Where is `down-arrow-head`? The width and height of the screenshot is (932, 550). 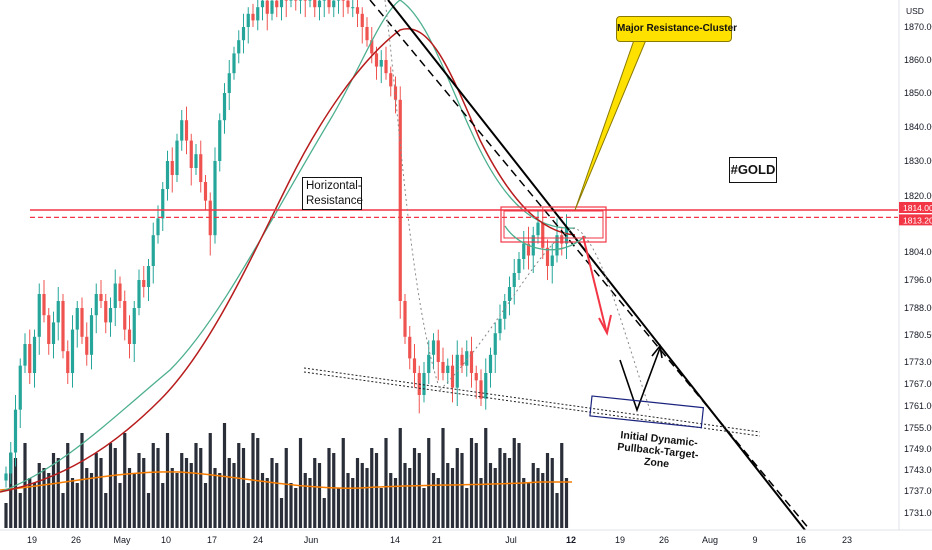
down-arrow-head is located at coordinates (605, 325).